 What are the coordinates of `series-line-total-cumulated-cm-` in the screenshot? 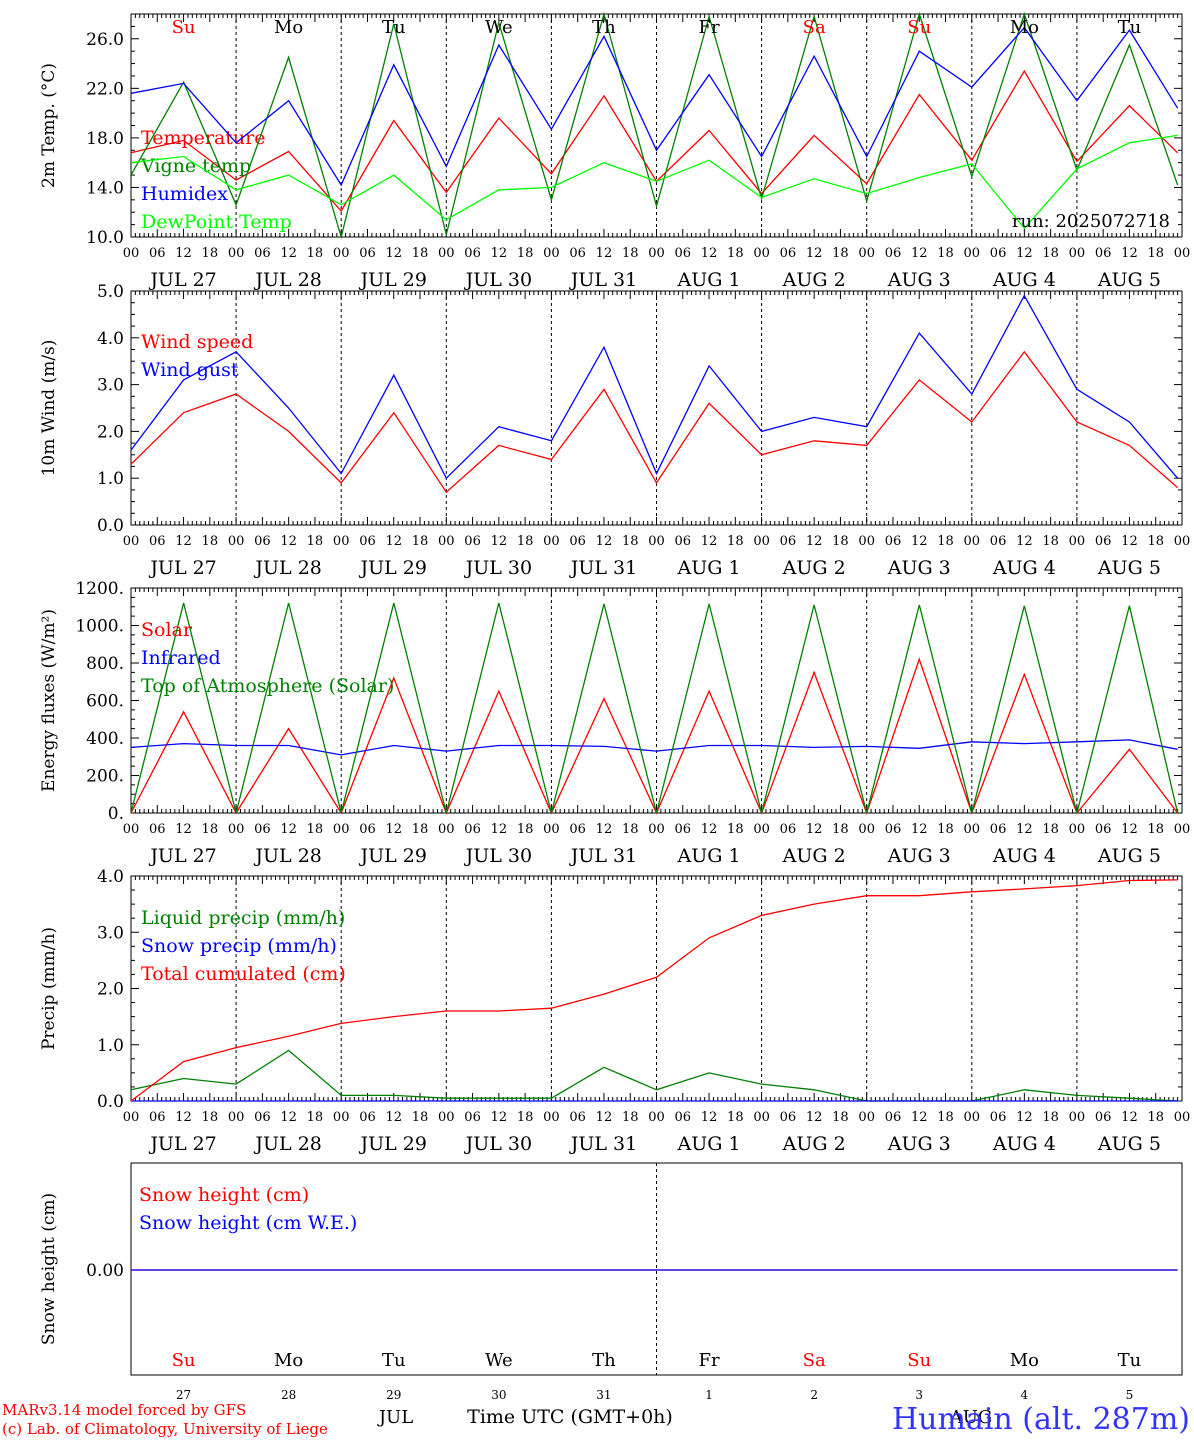 It's located at (654, 990).